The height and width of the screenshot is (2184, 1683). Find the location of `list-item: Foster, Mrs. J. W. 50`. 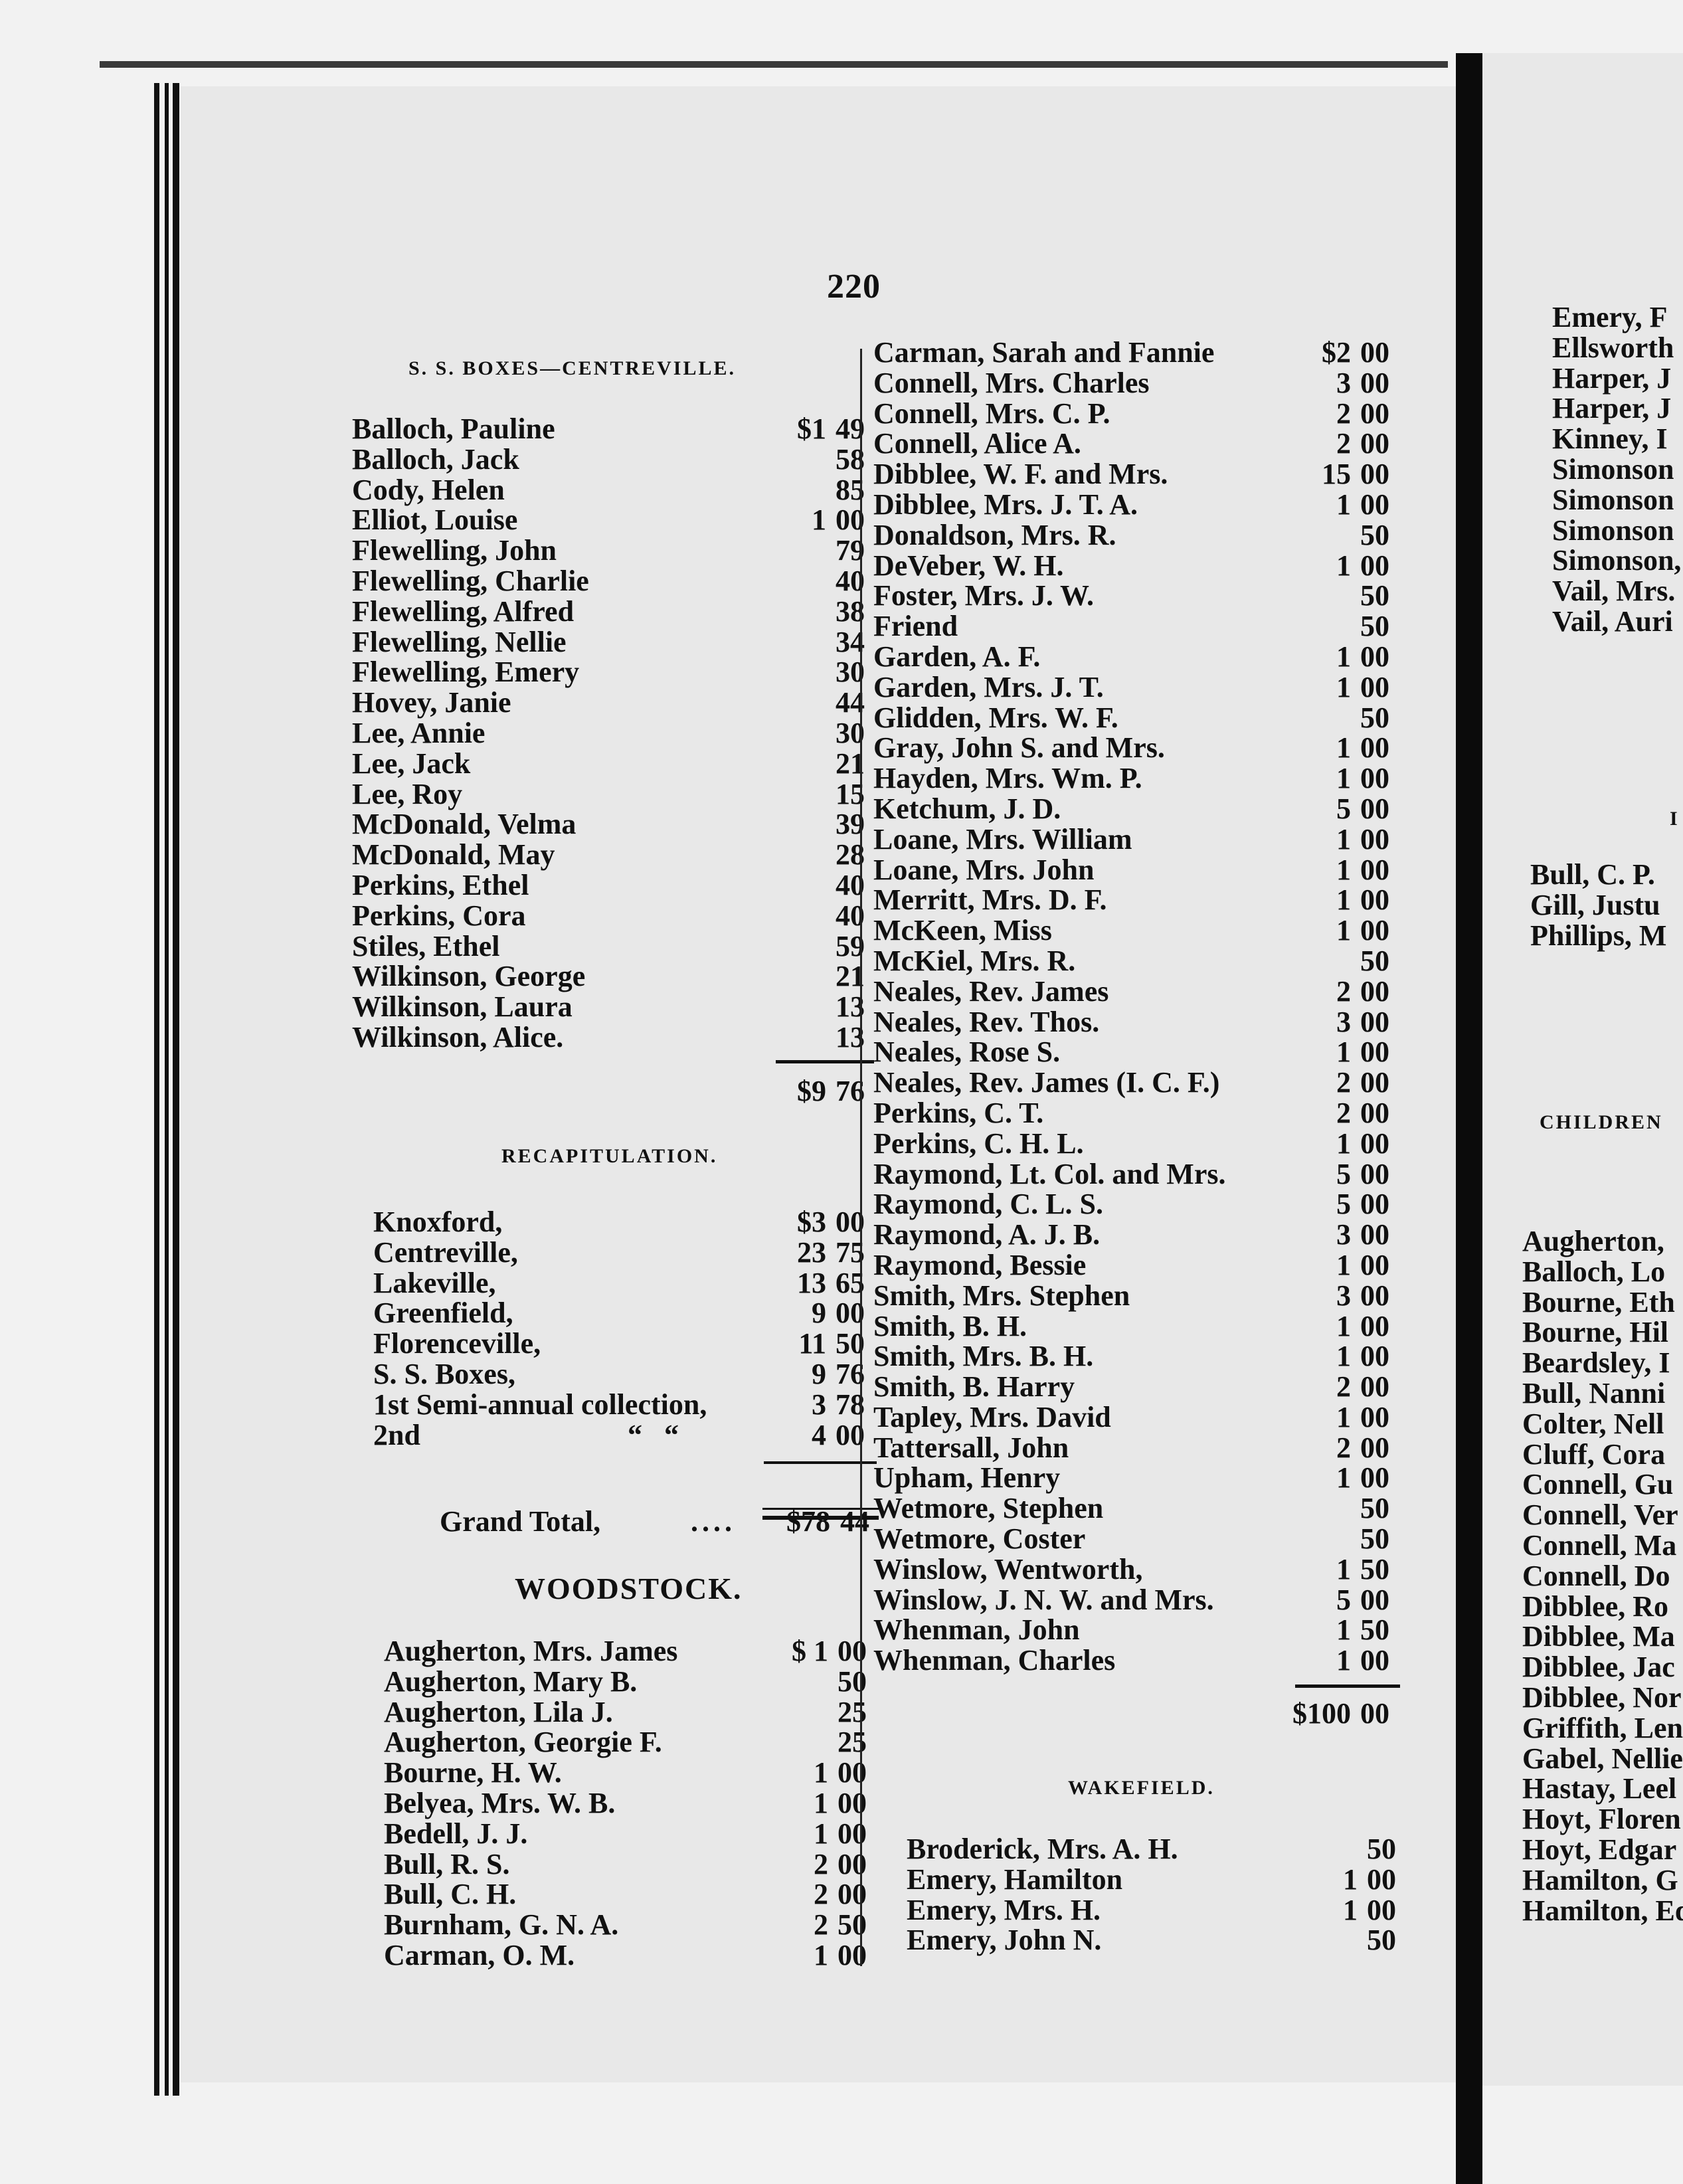

list-item: Foster, Mrs. J. W. 50 is located at coordinates (1137, 596).